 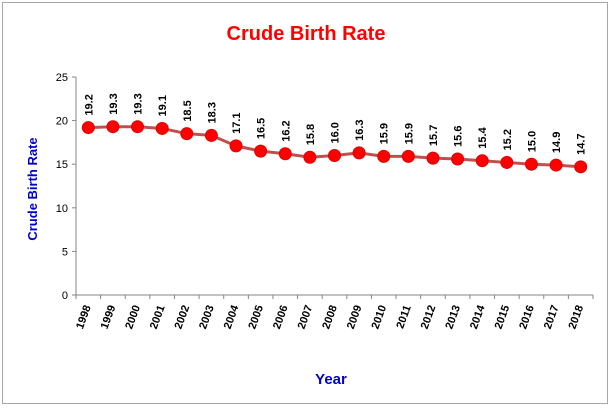 What do you see at coordinates (508, 139) in the screenshot?
I see `data-label: 15.2` at bounding box center [508, 139].